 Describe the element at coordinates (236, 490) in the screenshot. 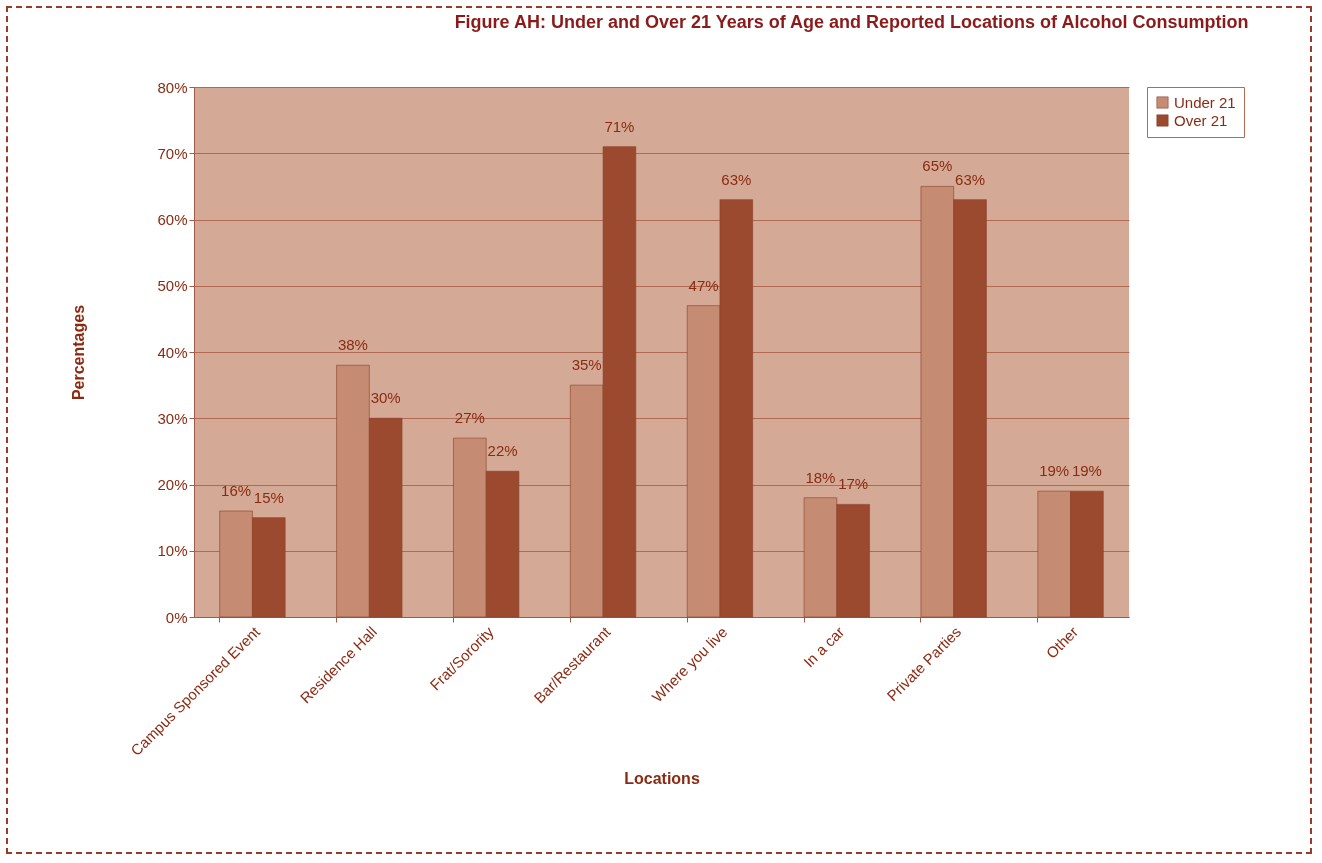

I see `data-label: 16%` at that location.